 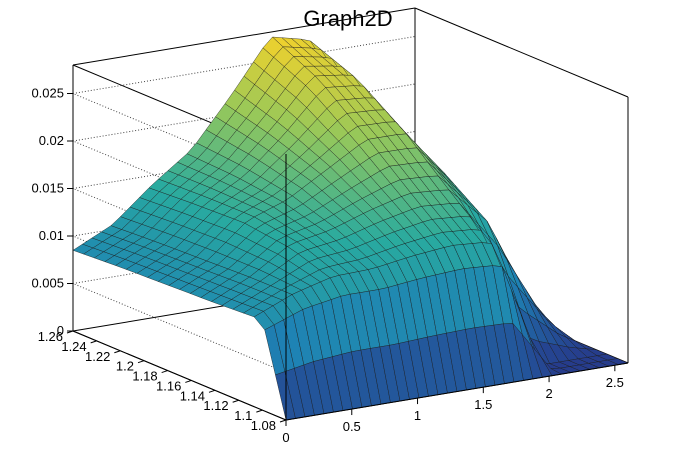 What do you see at coordinates (417, 415) in the screenshot?
I see `x-tick-label: 1` at bounding box center [417, 415].